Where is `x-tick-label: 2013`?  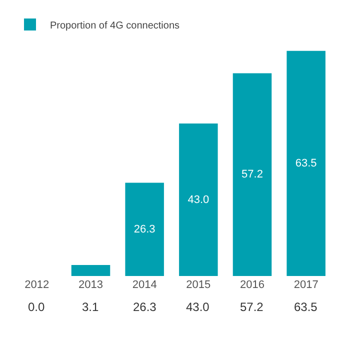
x-tick-label: 2013 is located at coordinates (90, 285).